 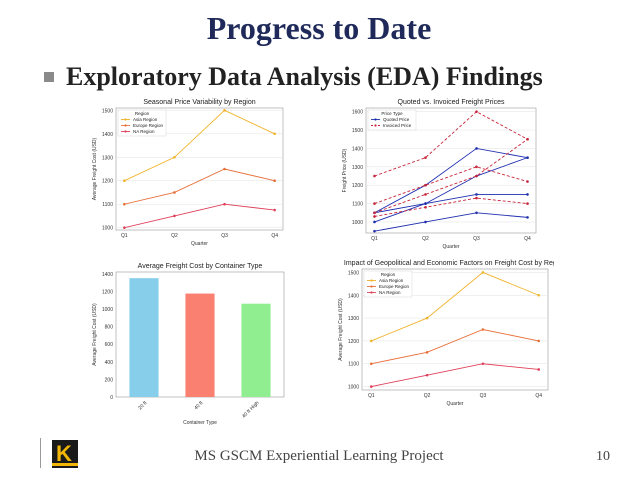 What do you see at coordinates (451, 102) in the screenshot?
I see `chart-title: Quoted vs. Invoiced Freight Prices` at bounding box center [451, 102].